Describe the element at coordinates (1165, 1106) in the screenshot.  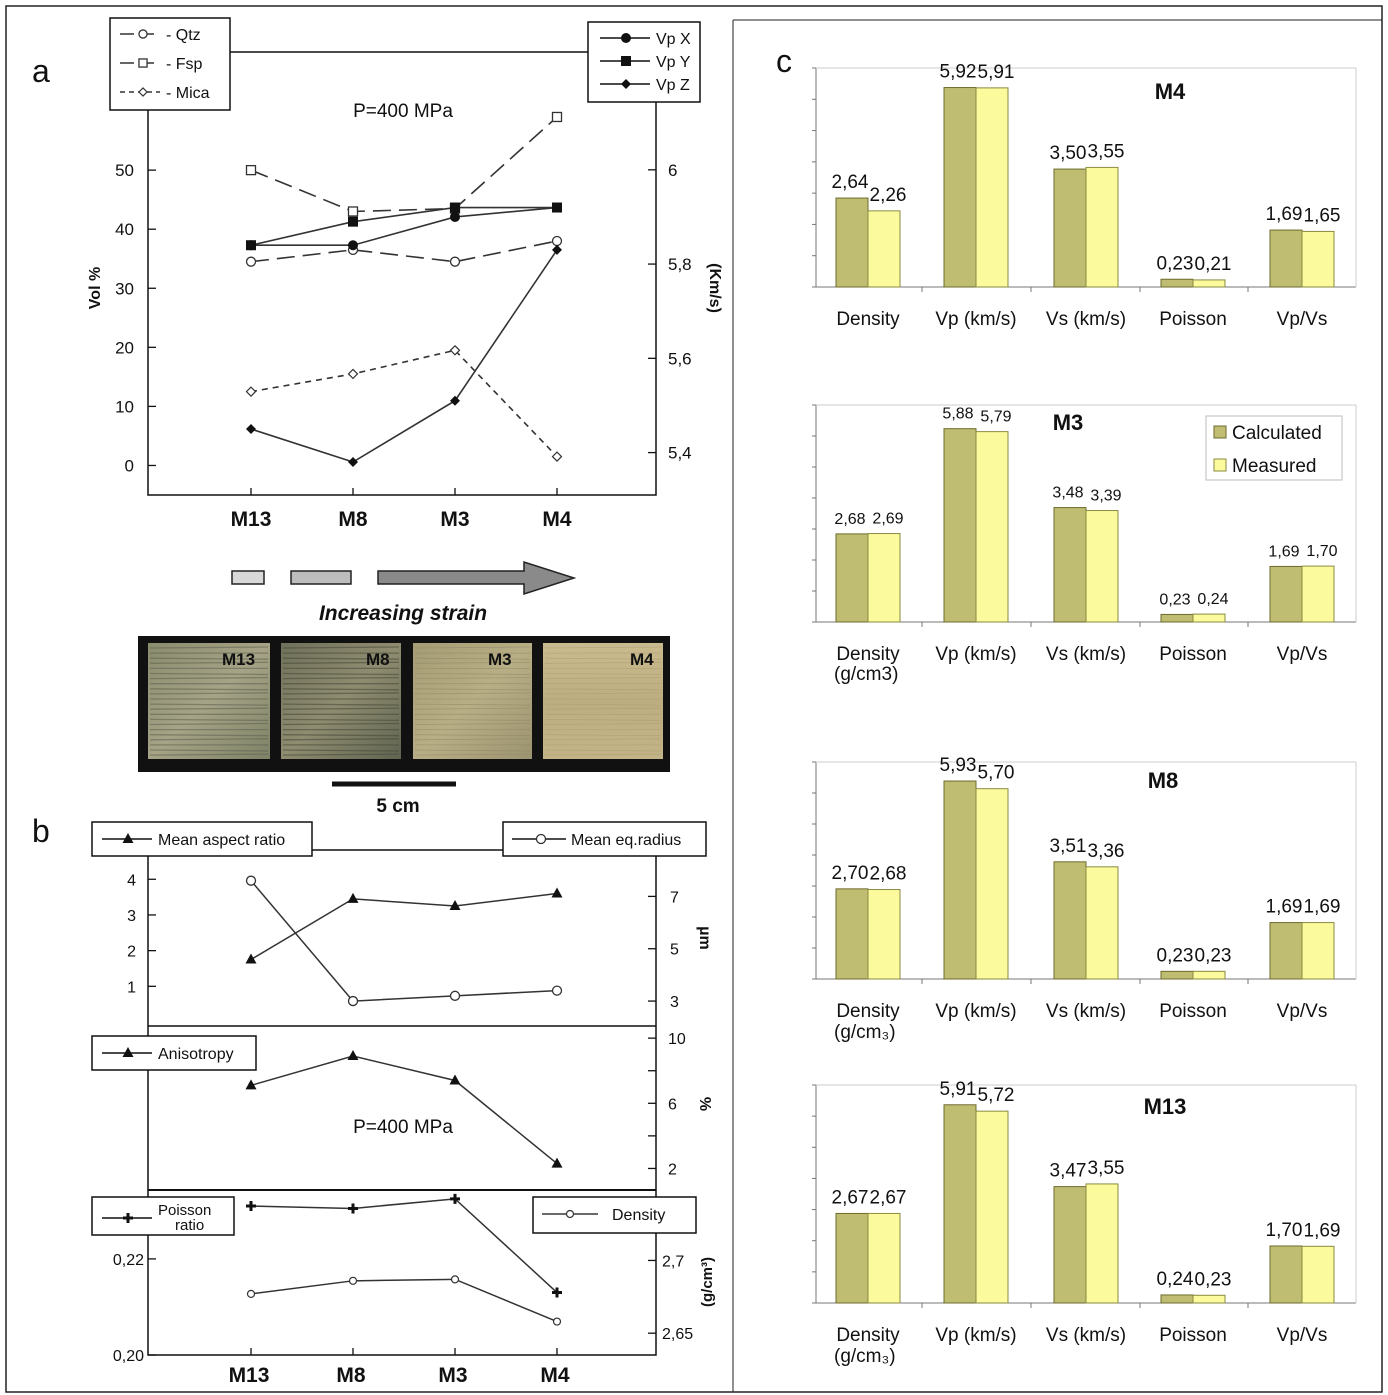
I see `chart-c-title: M13` at that location.